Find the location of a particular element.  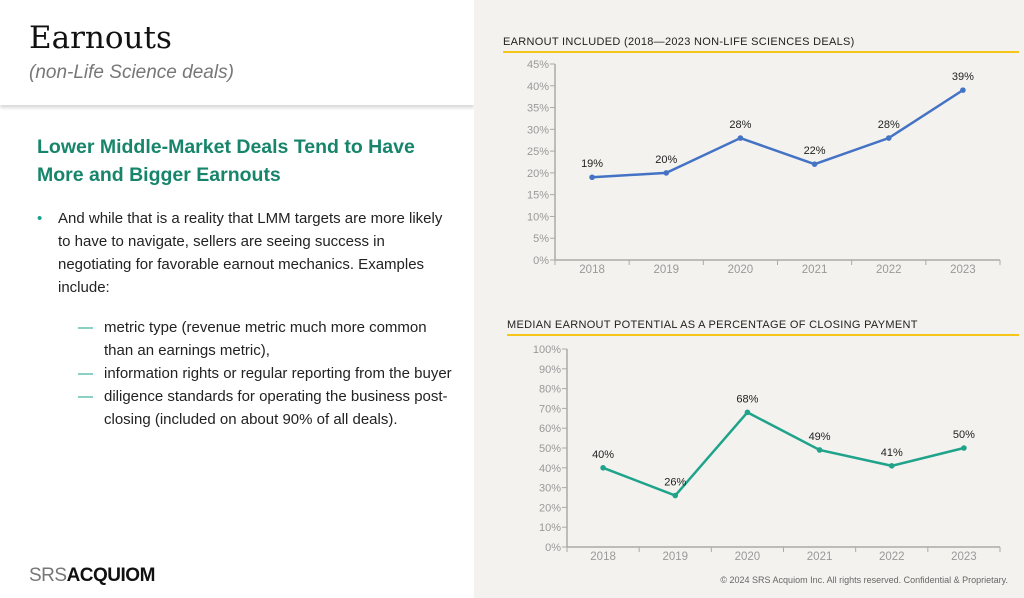

data-label: 50% is located at coordinates (964, 435).